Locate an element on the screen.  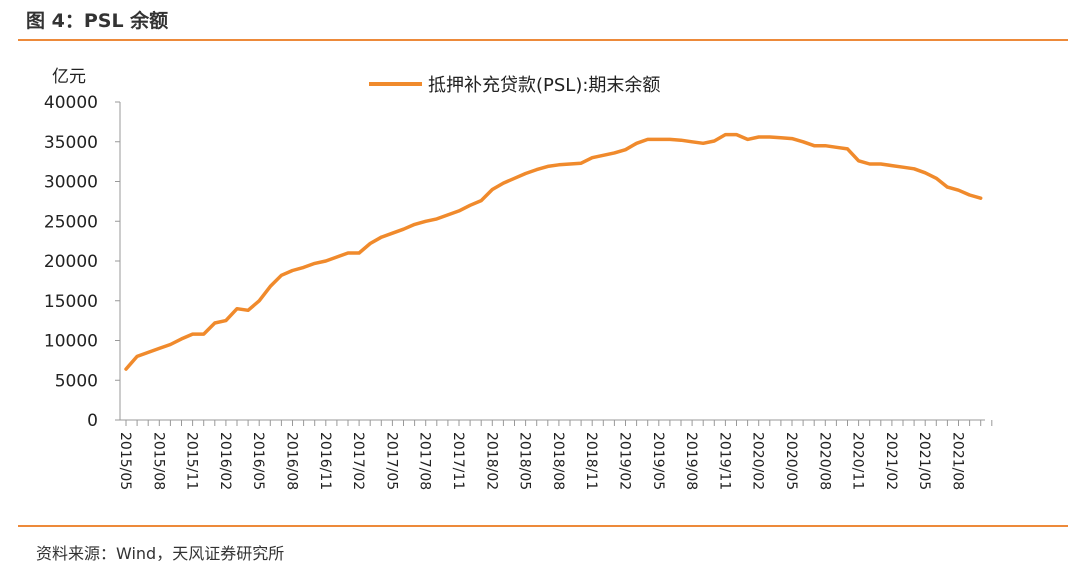
x-tick-label: 2018/05 is located at coordinates (525, 461).